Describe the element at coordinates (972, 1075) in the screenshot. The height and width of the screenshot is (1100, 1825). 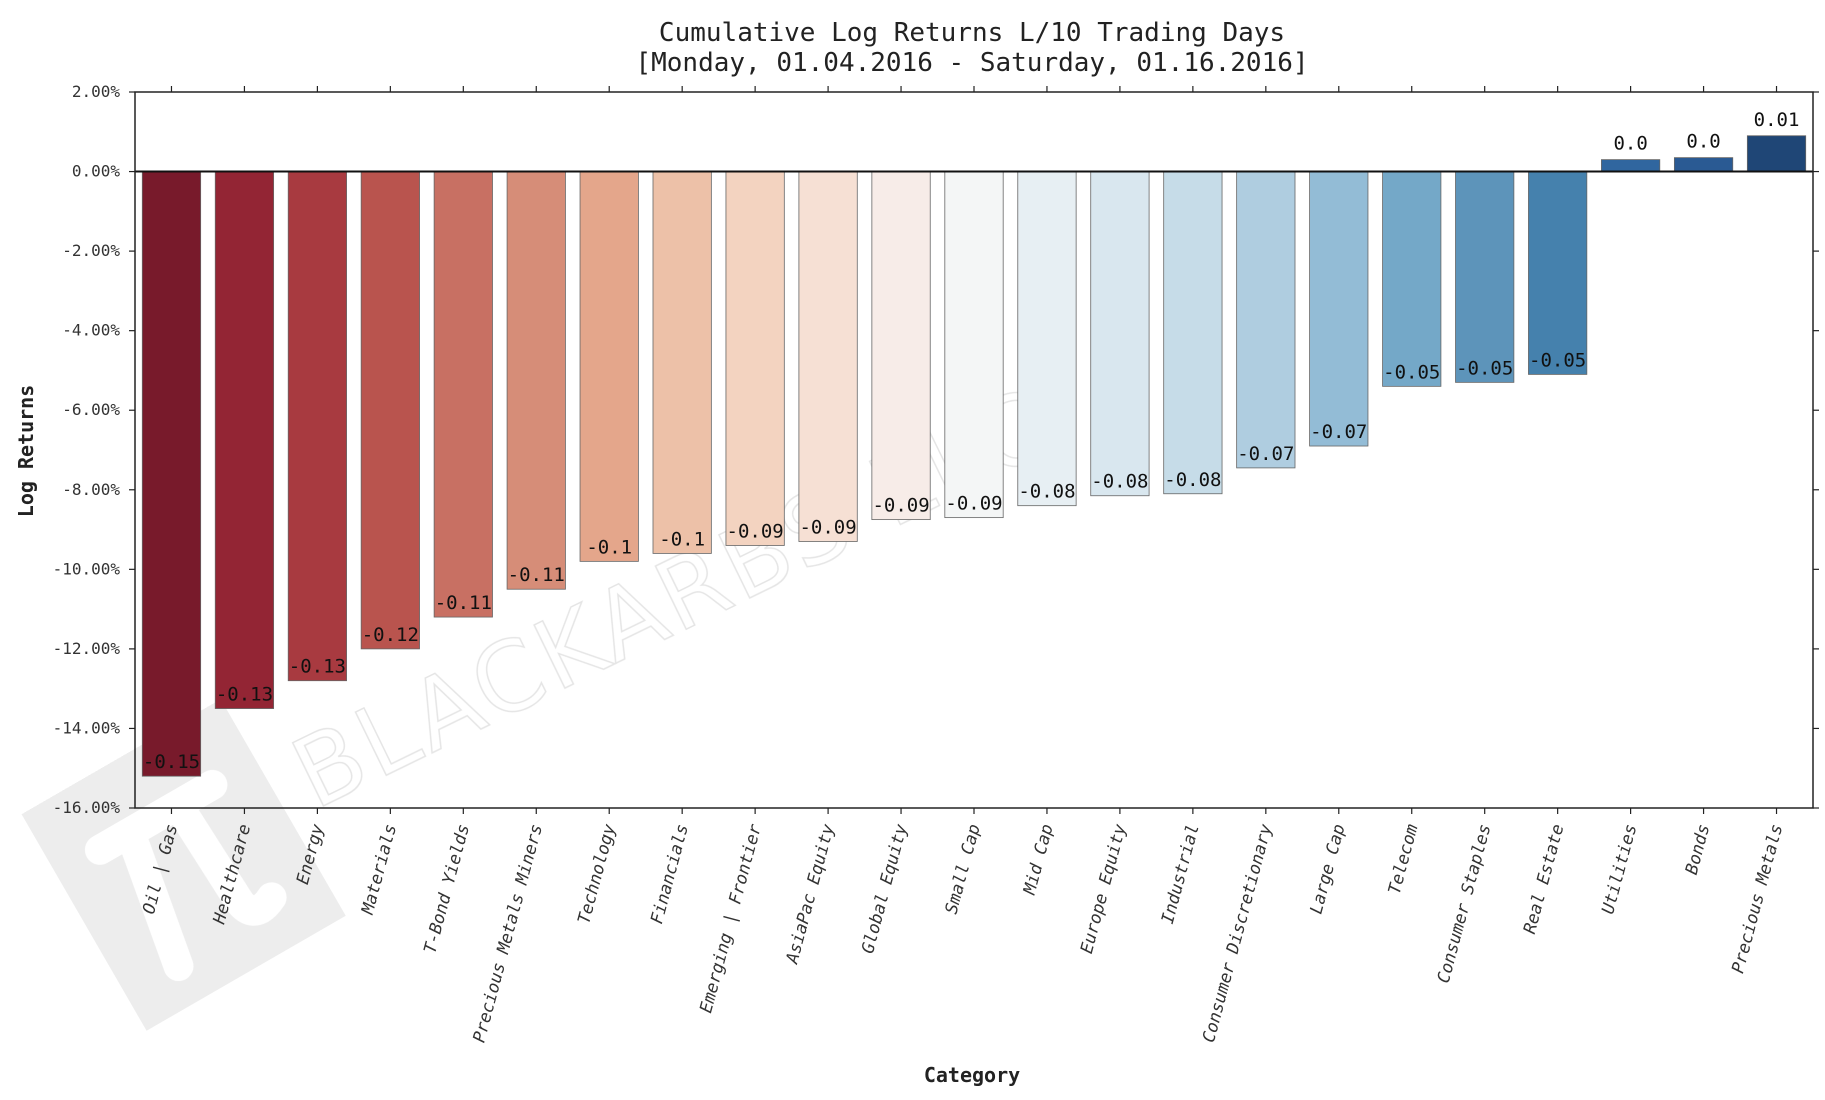
I see `x-axis-title: Category` at that location.